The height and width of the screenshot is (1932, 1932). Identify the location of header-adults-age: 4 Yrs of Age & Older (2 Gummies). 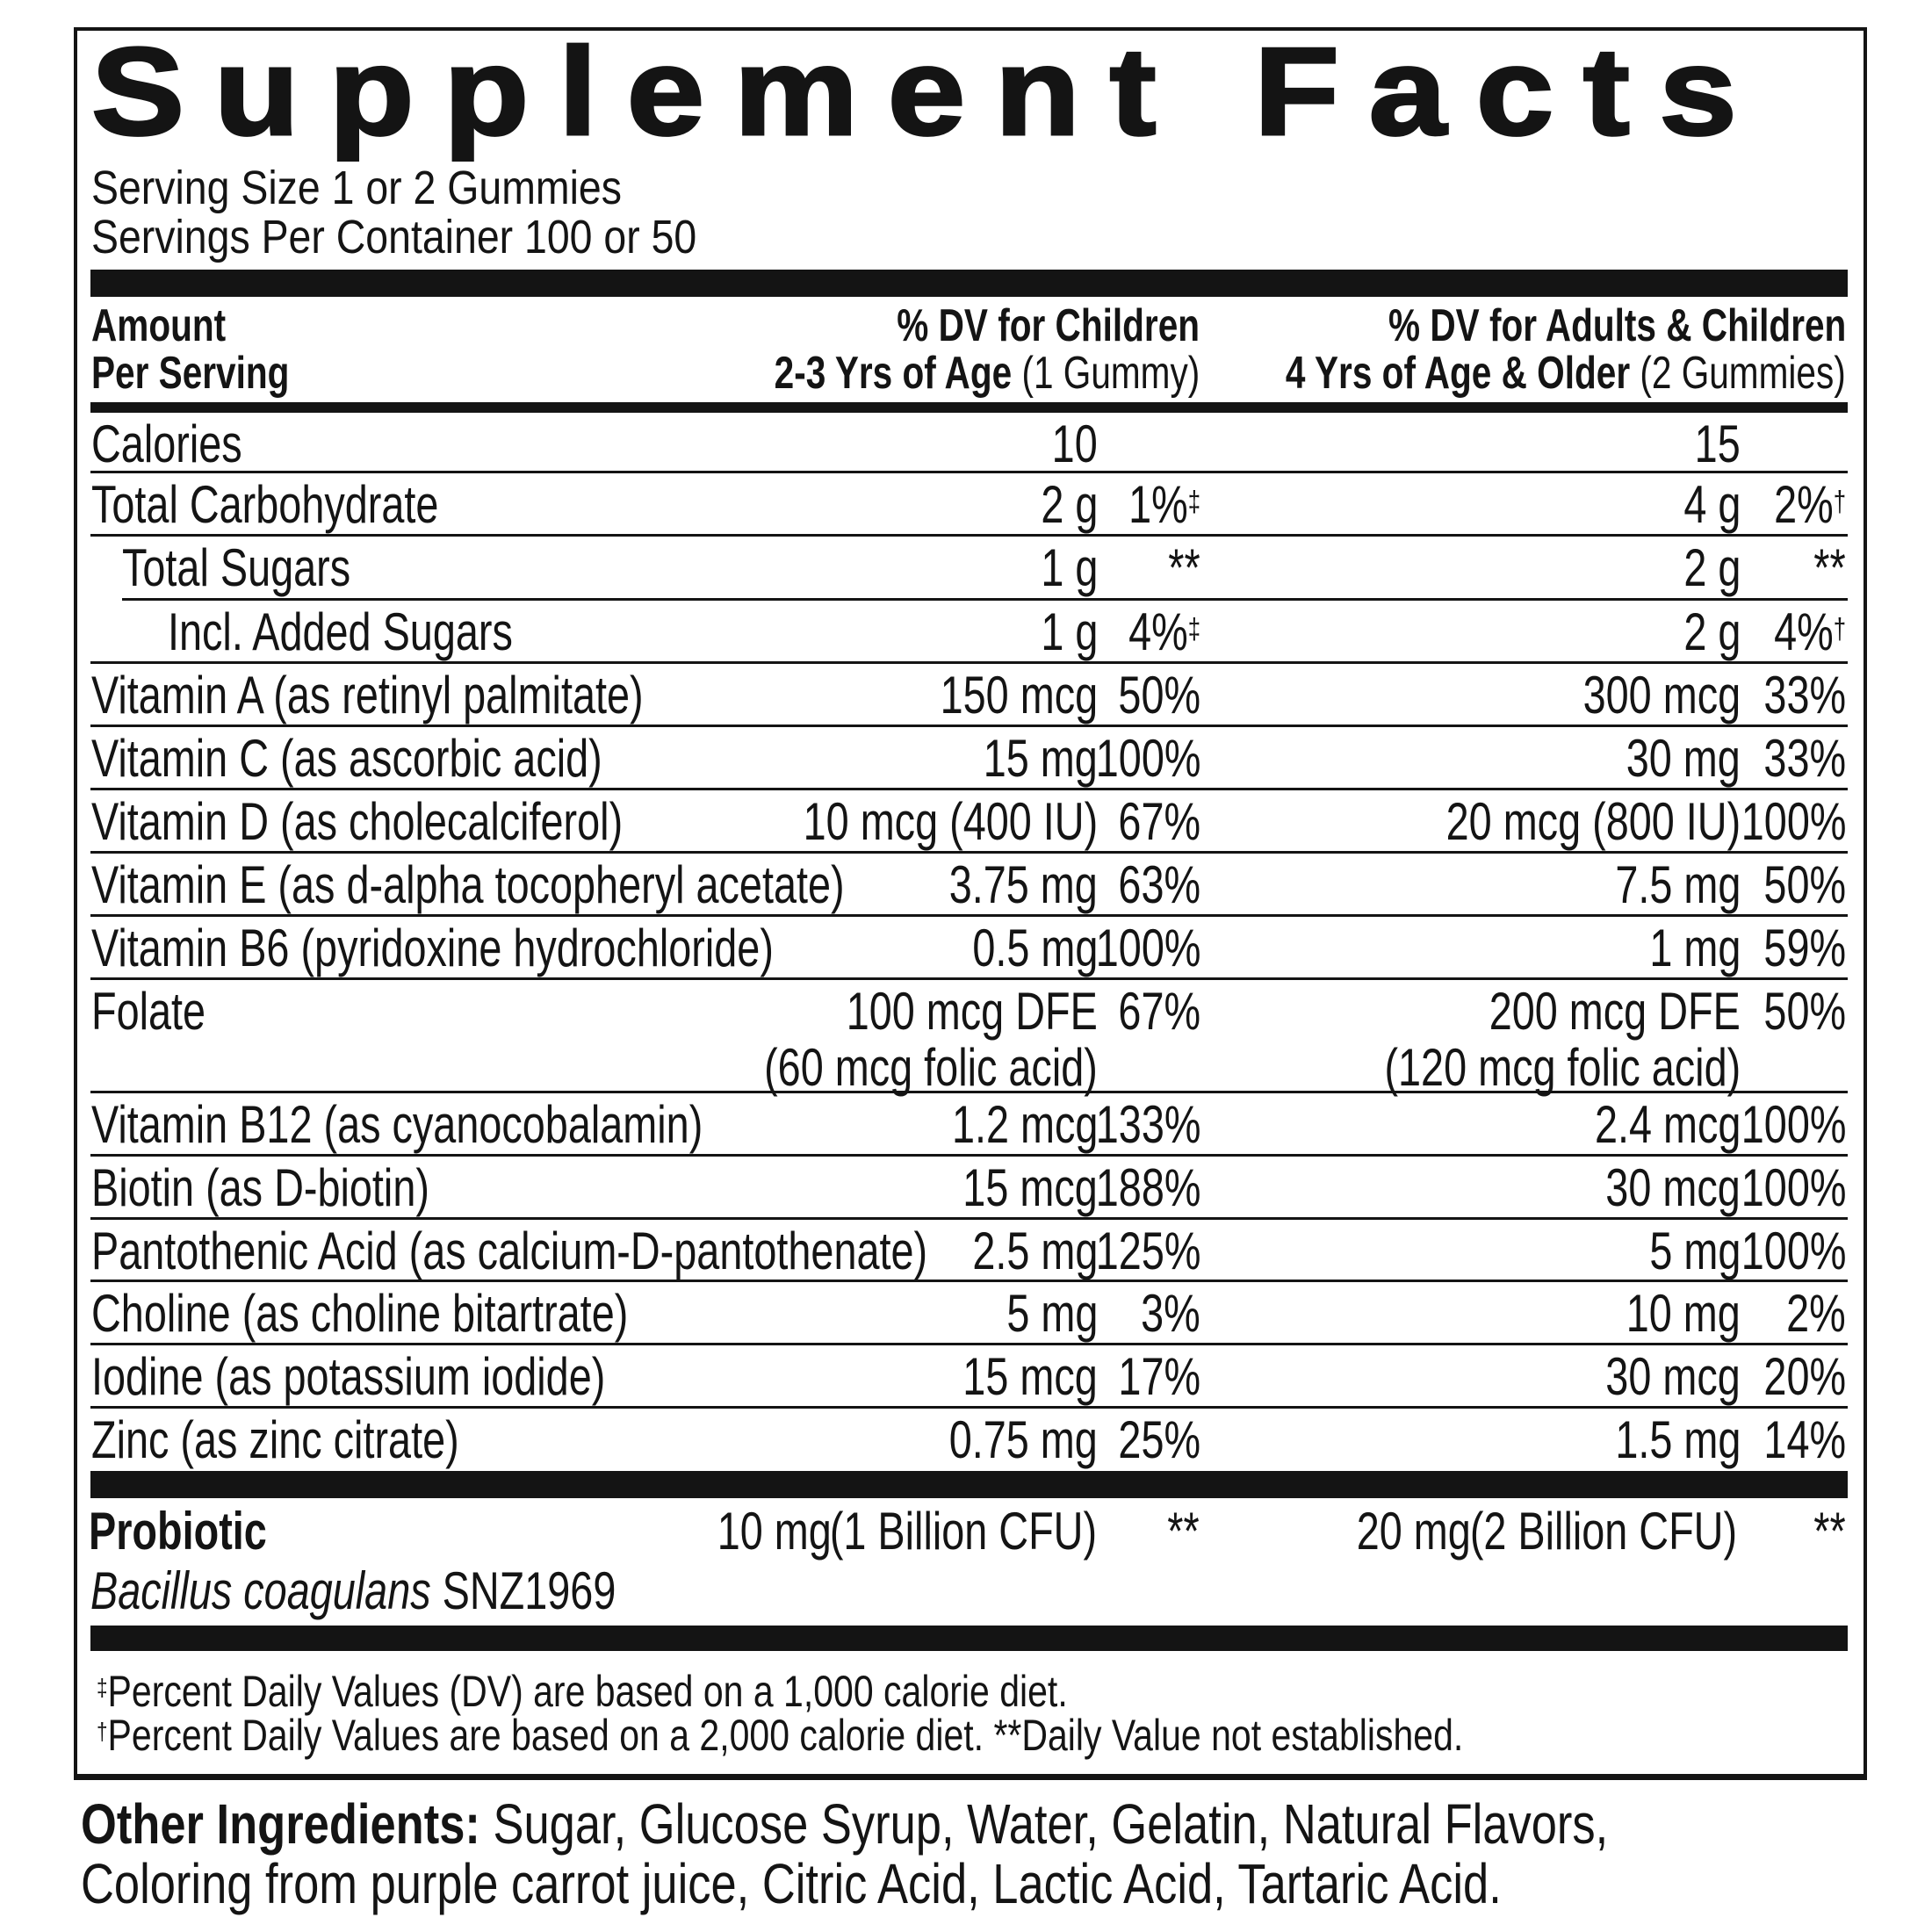
(1566, 374).